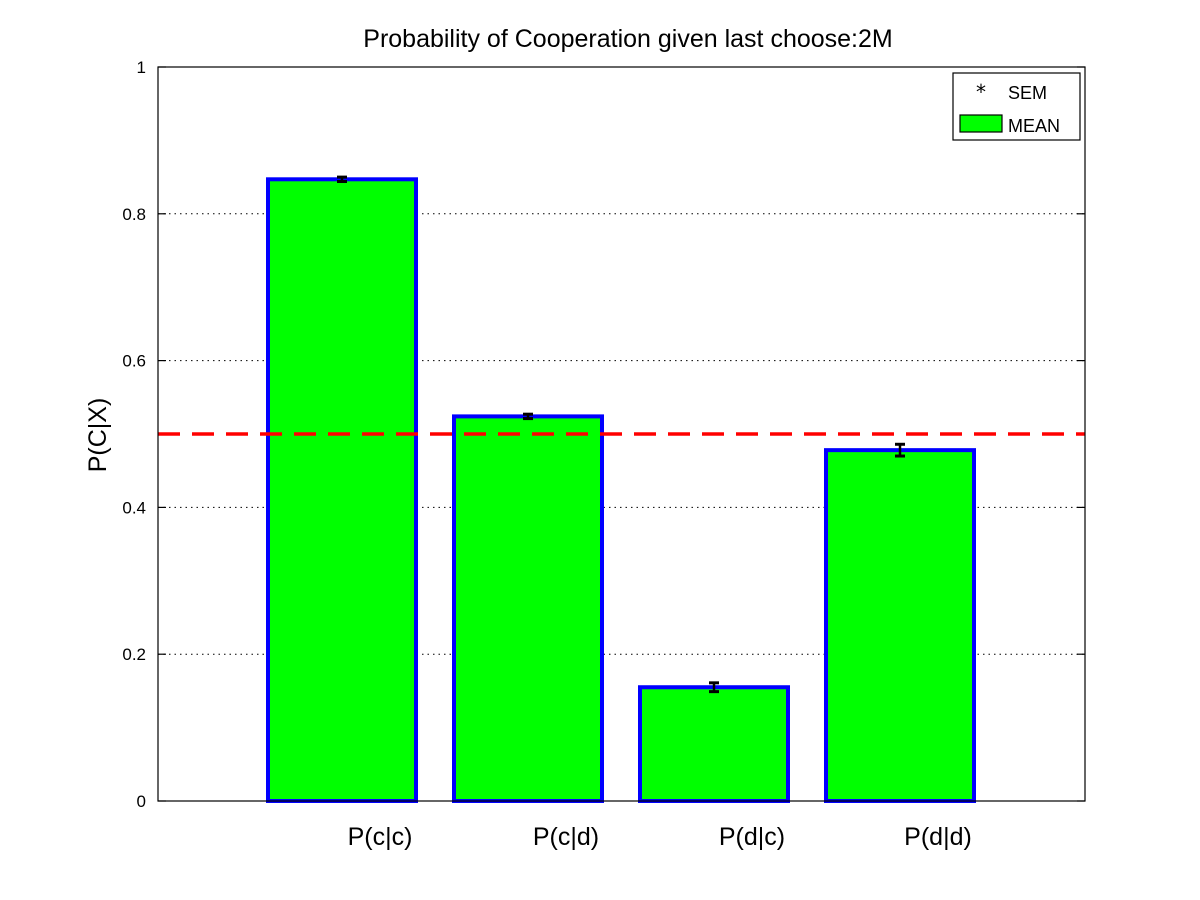 This screenshot has height=900, width=1200. I want to click on legend-asterisk-icon: *, so click(981, 92).